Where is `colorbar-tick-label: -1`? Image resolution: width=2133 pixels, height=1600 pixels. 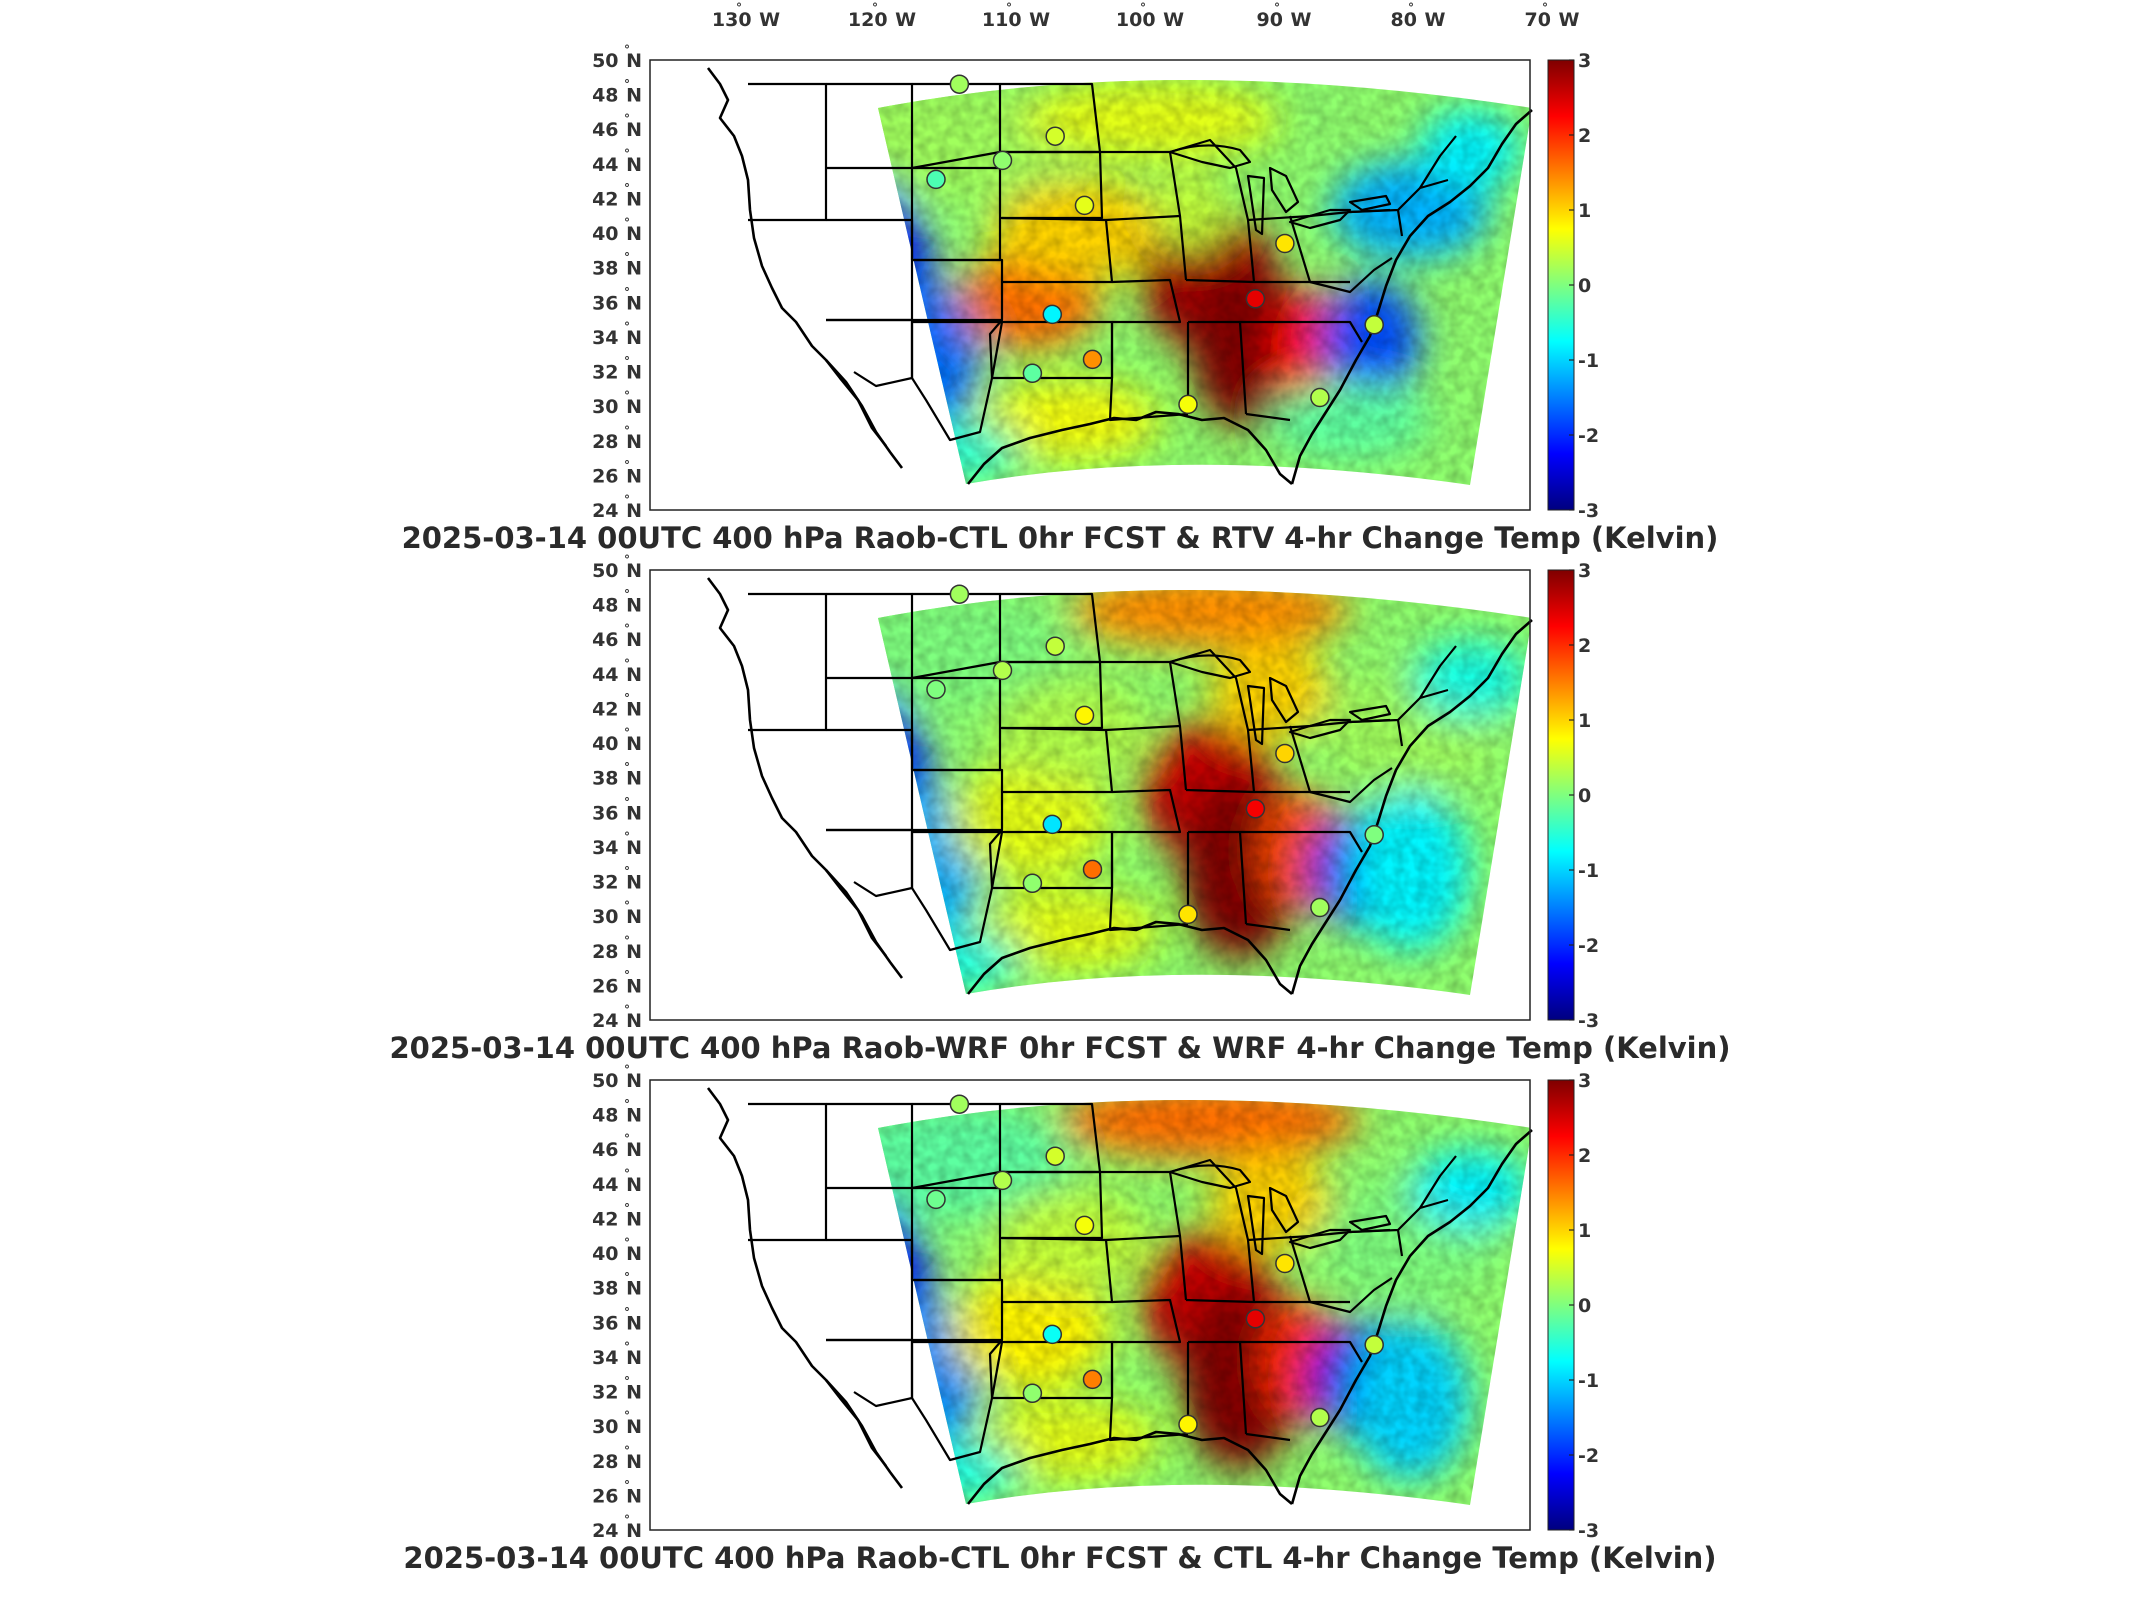
colorbar-tick-label: -1 is located at coordinates (1588, 361).